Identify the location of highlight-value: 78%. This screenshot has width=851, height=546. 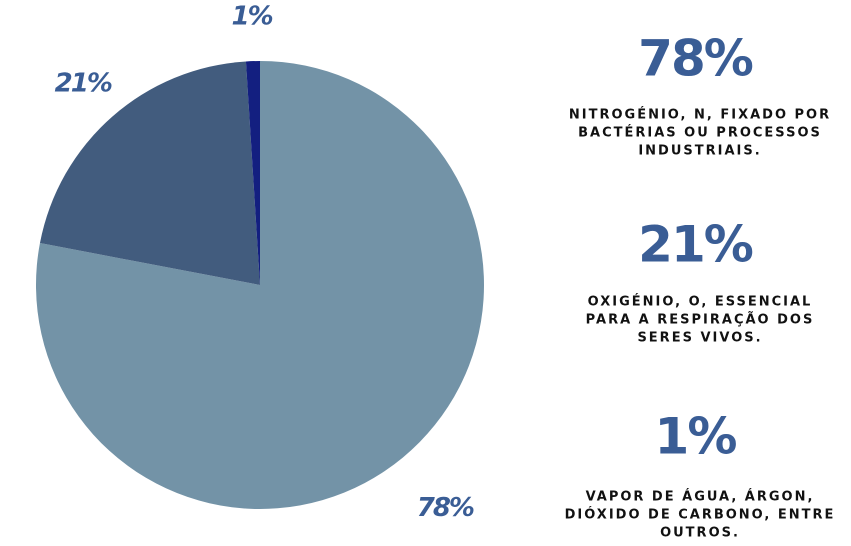
(695, 59).